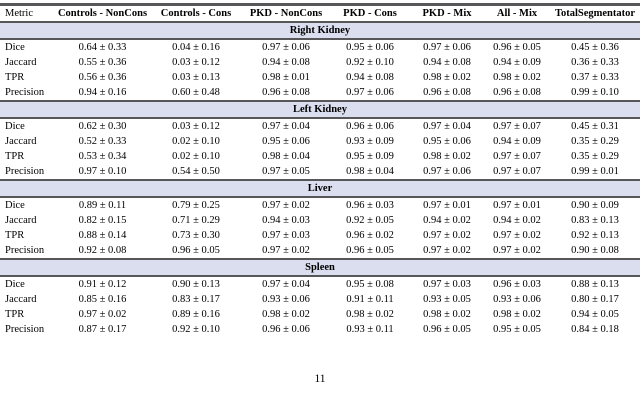 The width and height of the screenshot is (640, 401). What do you see at coordinates (370, 13) in the screenshot?
I see `column-header-pkd-cons: PKD - Cons` at bounding box center [370, 13].